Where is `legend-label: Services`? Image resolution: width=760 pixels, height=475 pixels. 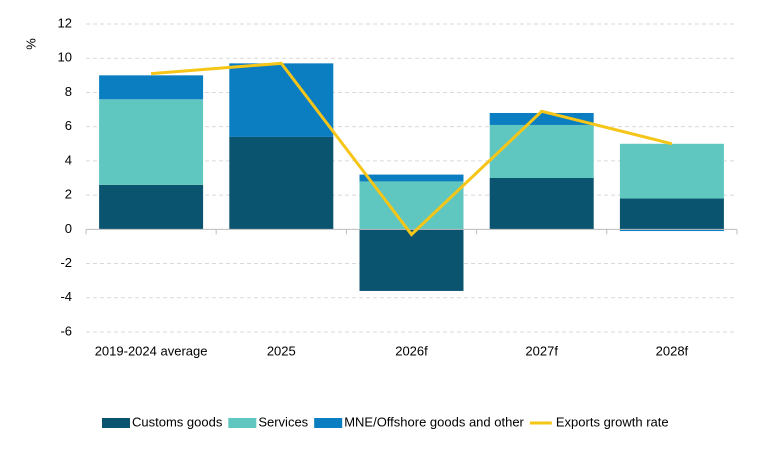 legend-label: Services is located at coordinates (283, 421).